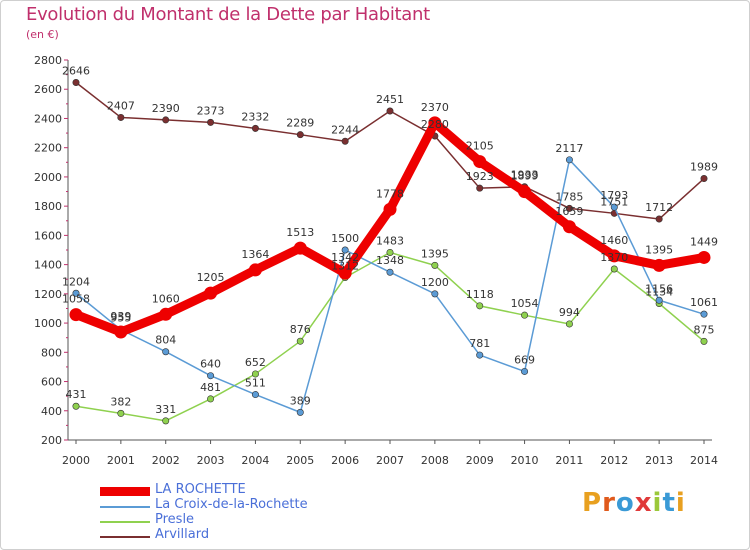 This screenshot has height=550, width=750. I want to click on data-label-la-croix-de-la-rochette: 669, so click(524, 359).